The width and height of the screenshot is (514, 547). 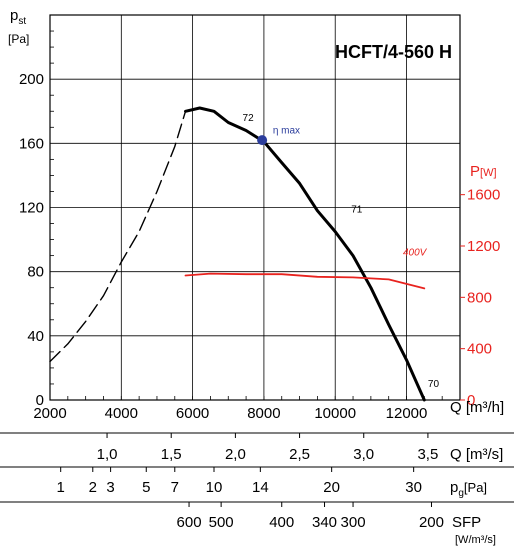 What do you see at coordinates (31, 143) in the screenshot?
I see `y-tick-label: 160` at bounding box center [31, 143].